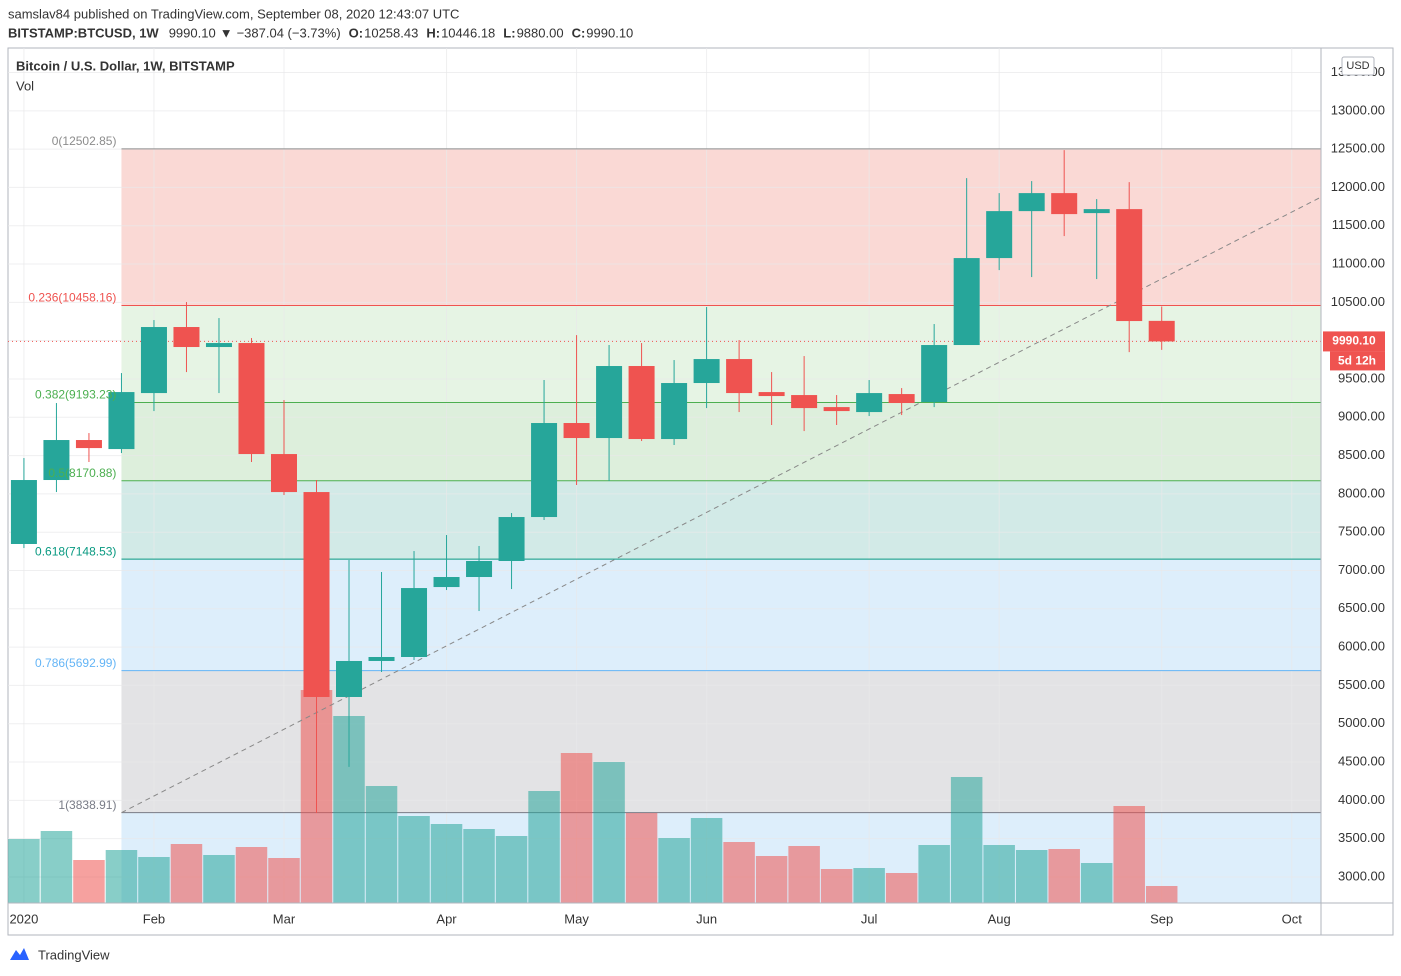 The width and height of the screenshot is (1401, 976). Describe the element at coordinates (609, 32) in the screenshot. I see `ohlc-value: 9990.10` at that location.